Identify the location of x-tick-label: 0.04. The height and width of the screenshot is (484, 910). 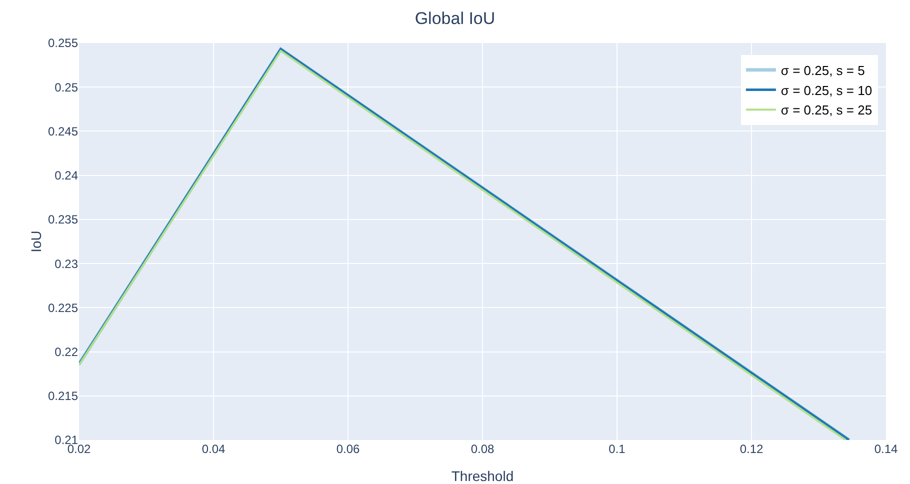
(214, 449).